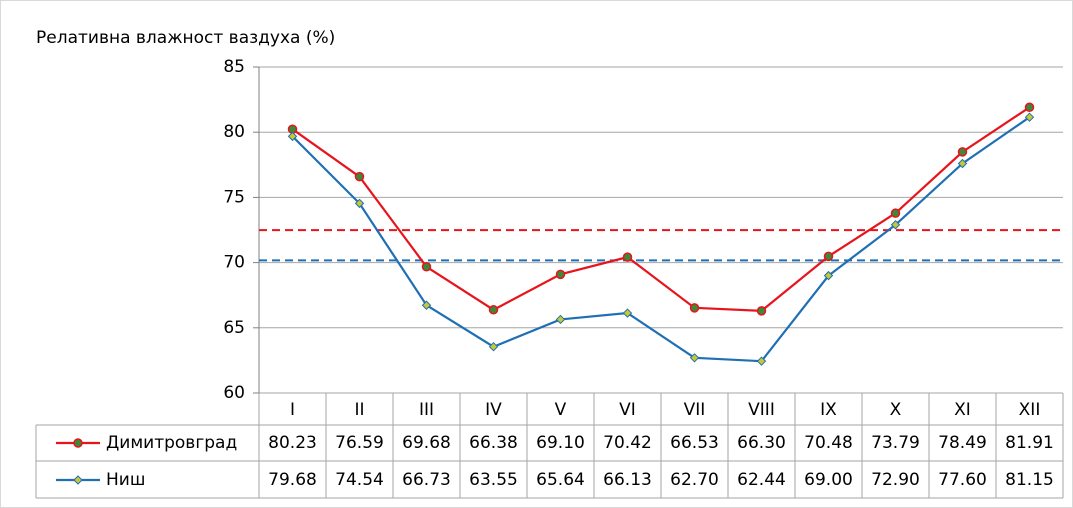  Describe the element at coordinates (234, 263) in the screenshot. I see `y-tick-label: 70` at that location.